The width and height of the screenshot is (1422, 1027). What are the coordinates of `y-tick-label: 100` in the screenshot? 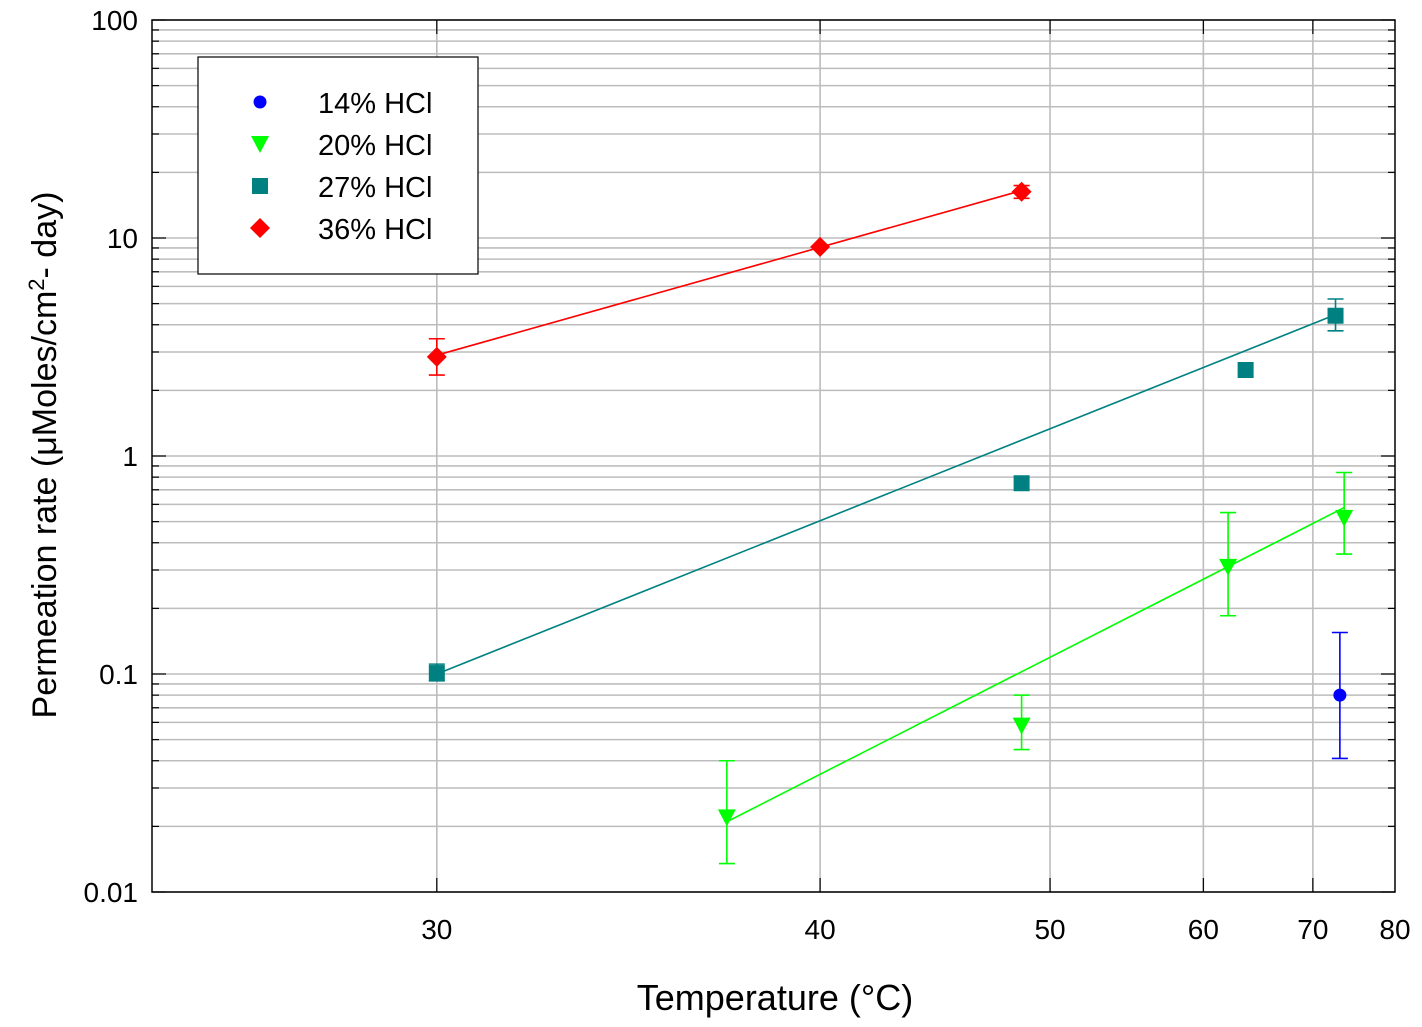 It's located at (114, 20).